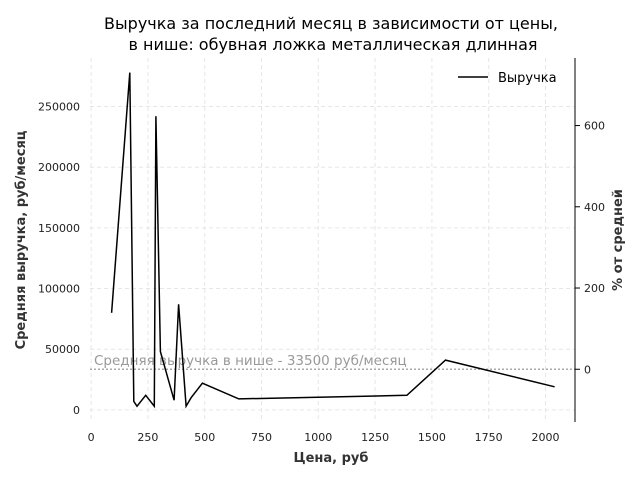 Image resolution: width=640 pixels, height=480 pixels. What do you see at coordinates (587, 369) in the screenshot?
I see `y2-tick-label: 0` at bounding box center [587, 369].